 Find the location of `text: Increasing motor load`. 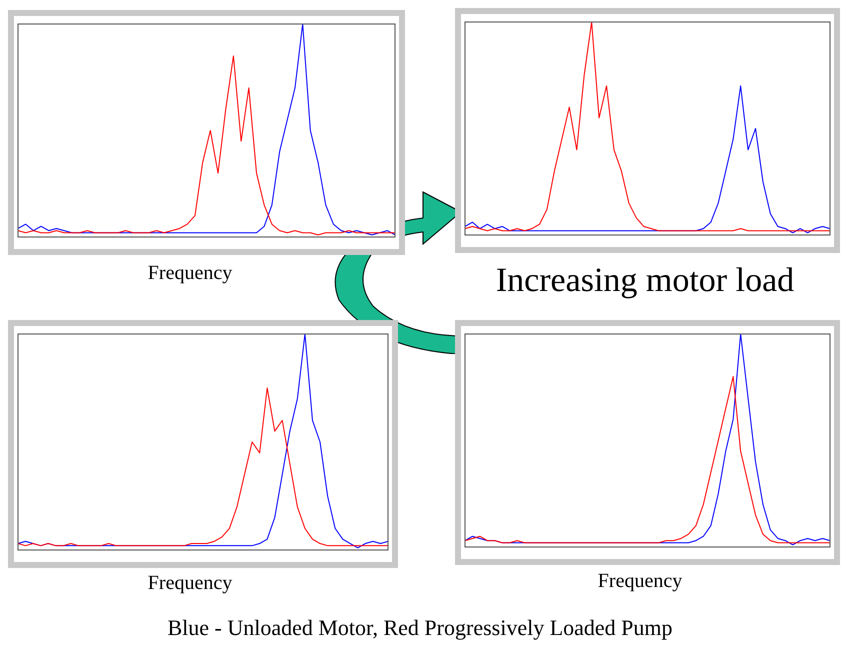

text: Increasing motor load is located at coordinates (645, 281).